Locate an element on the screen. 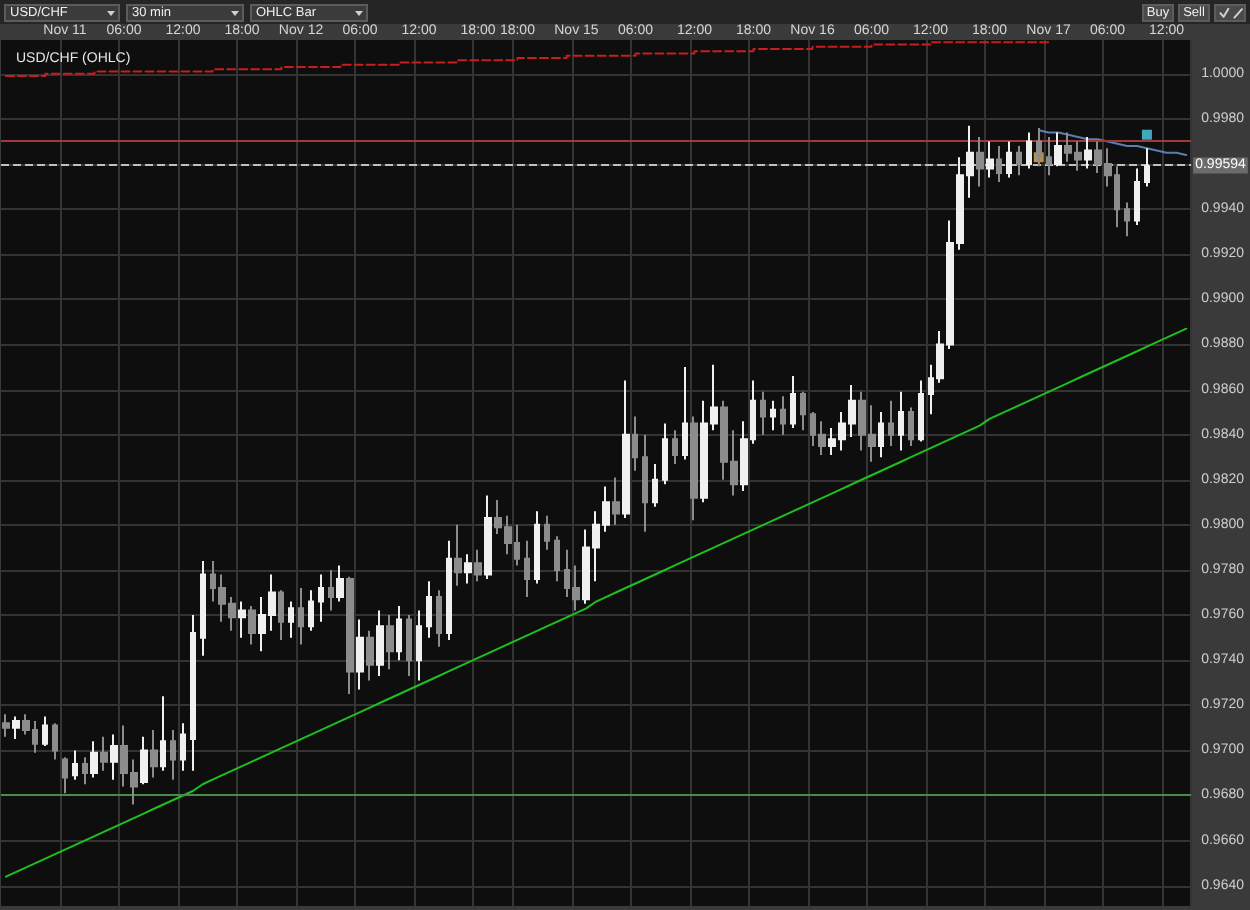  line-series is located at coordinates (1112, 143).